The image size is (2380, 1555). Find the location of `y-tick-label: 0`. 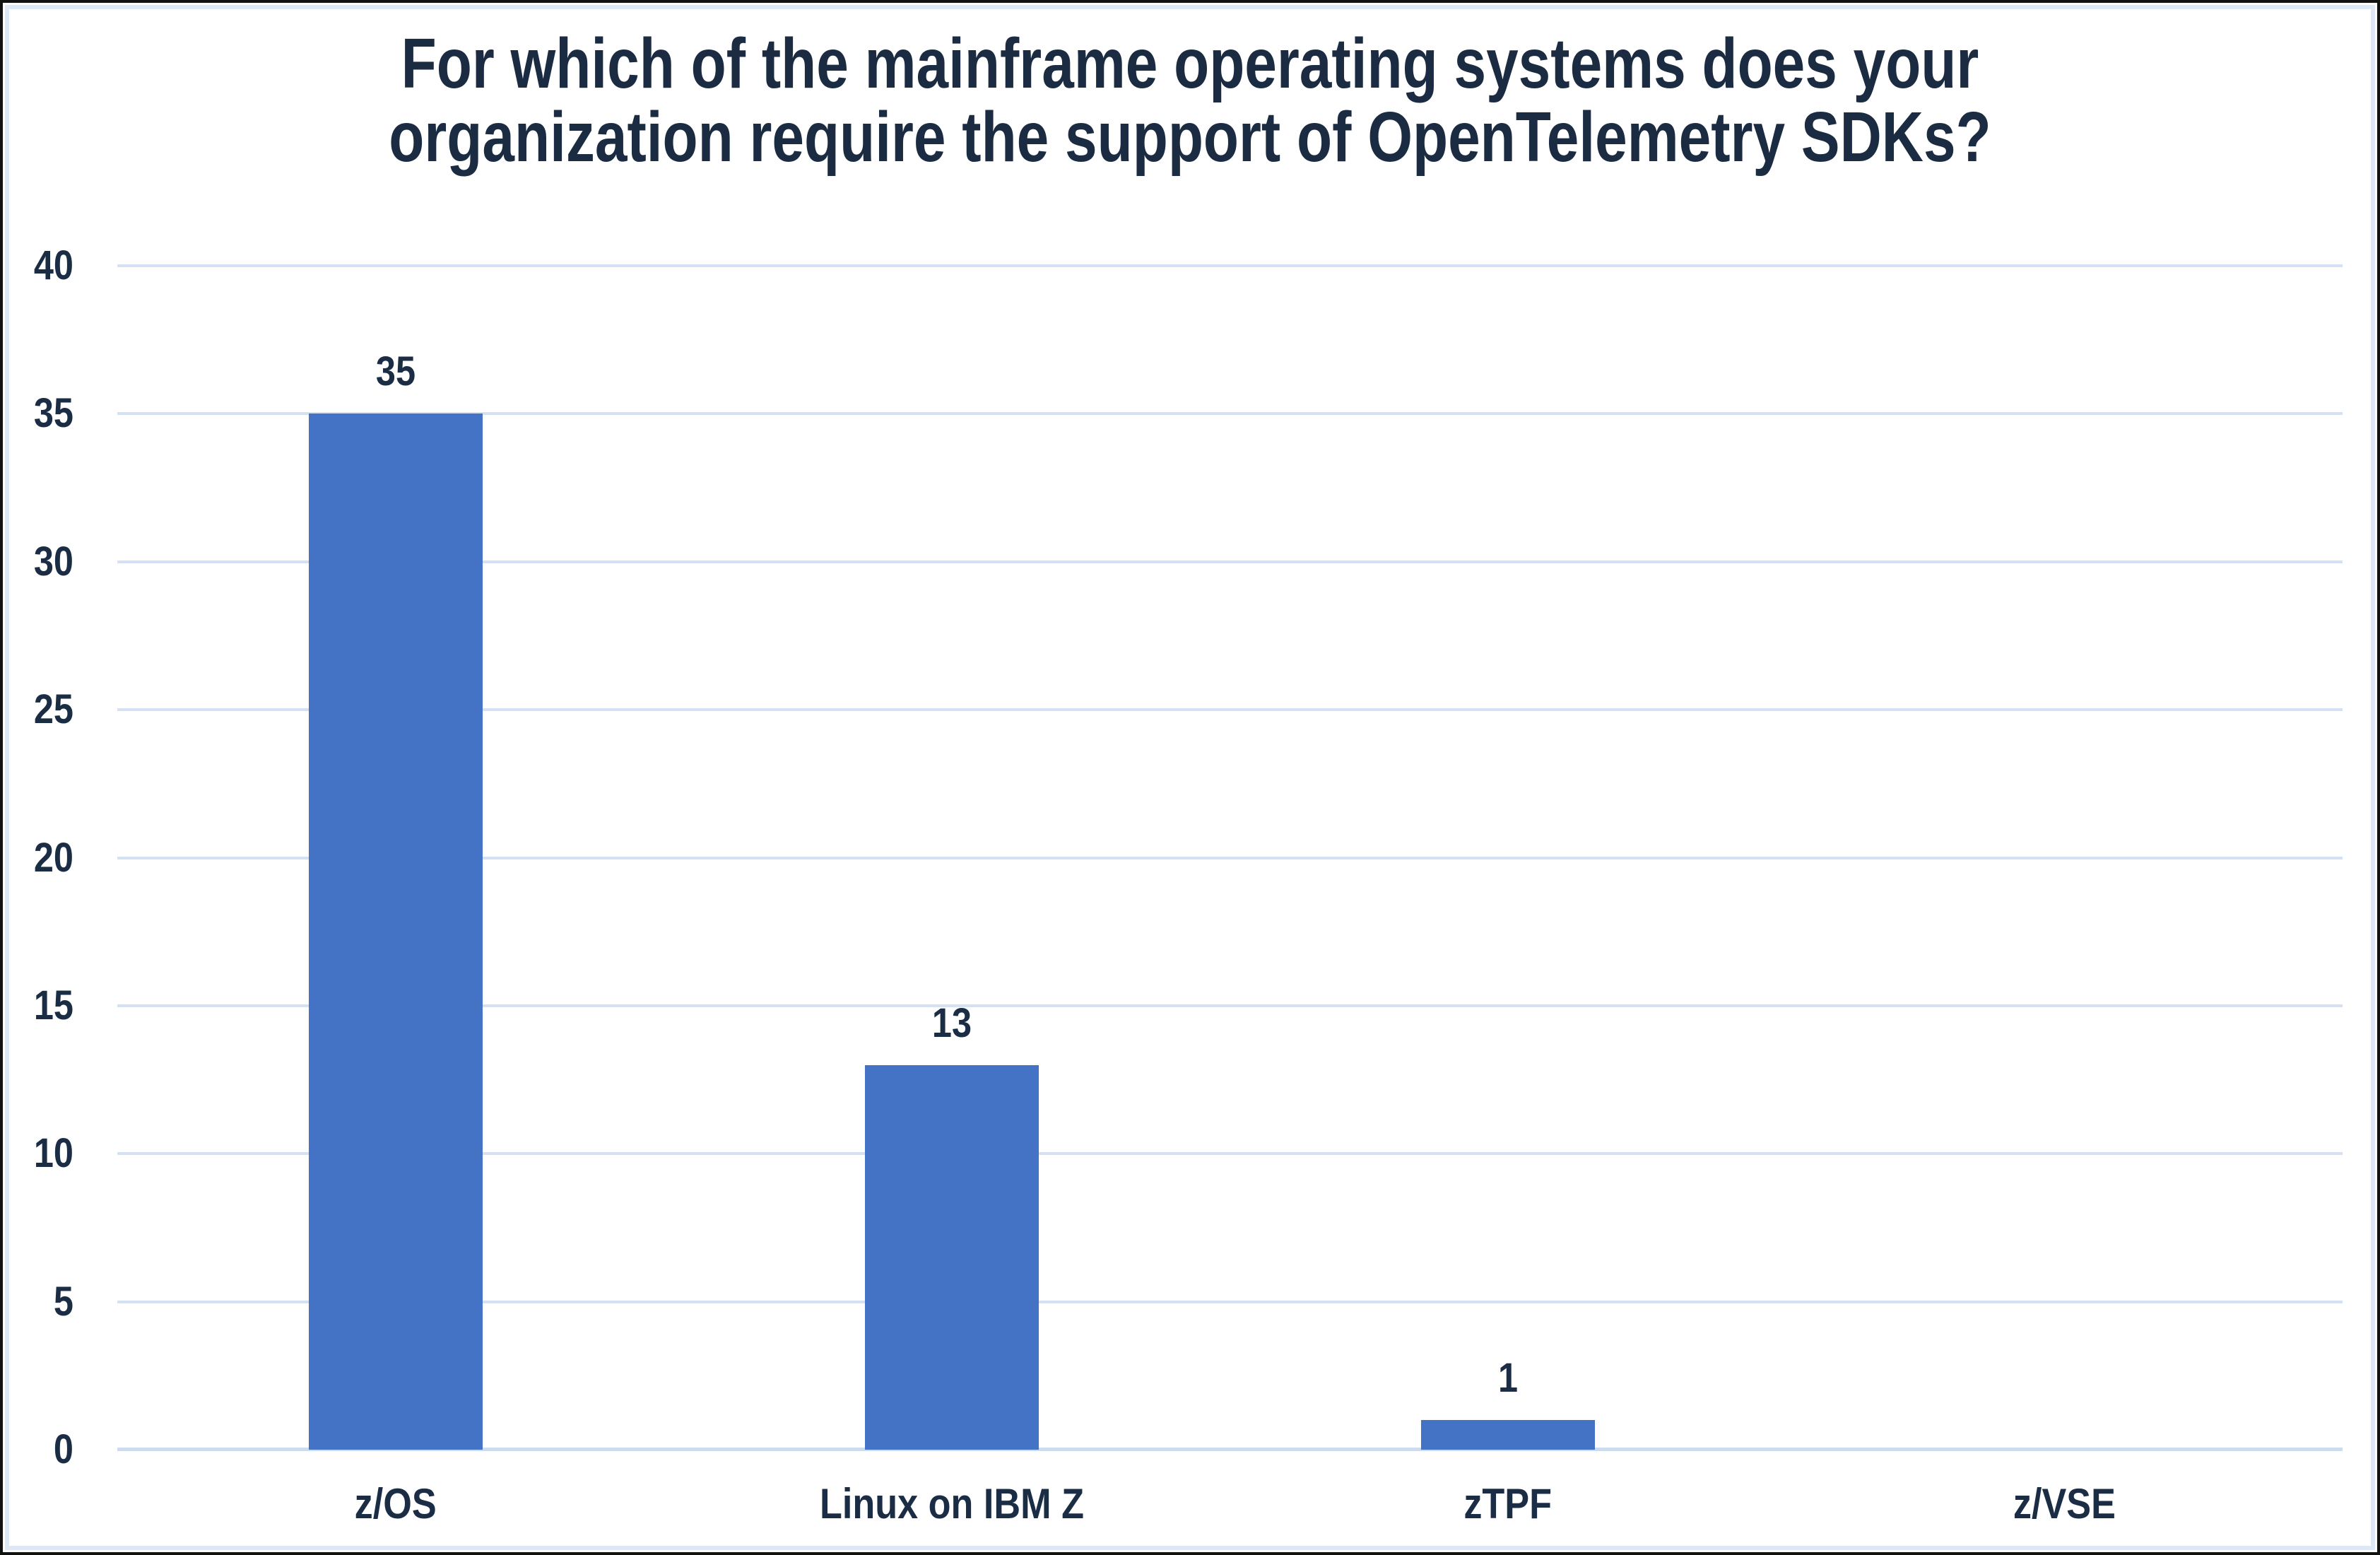

y-tick-label: 0 is located at coordinates (63, 1449).